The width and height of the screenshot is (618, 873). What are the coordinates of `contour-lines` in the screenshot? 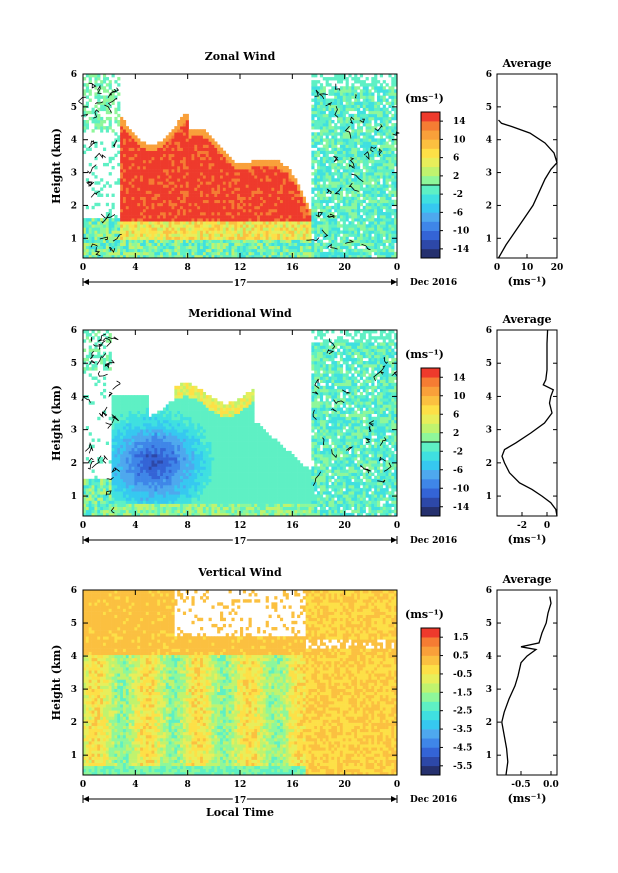 It's located at (239, 169).